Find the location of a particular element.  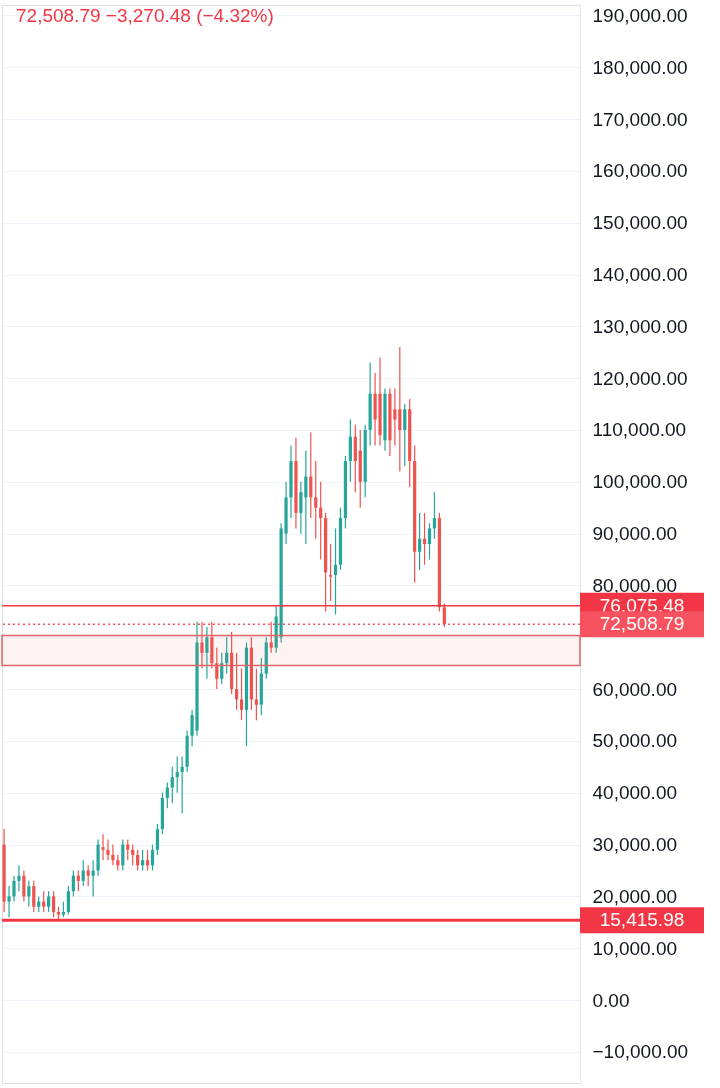

y-tick-label: 40,000.00 is located at coordinates (635, 793).